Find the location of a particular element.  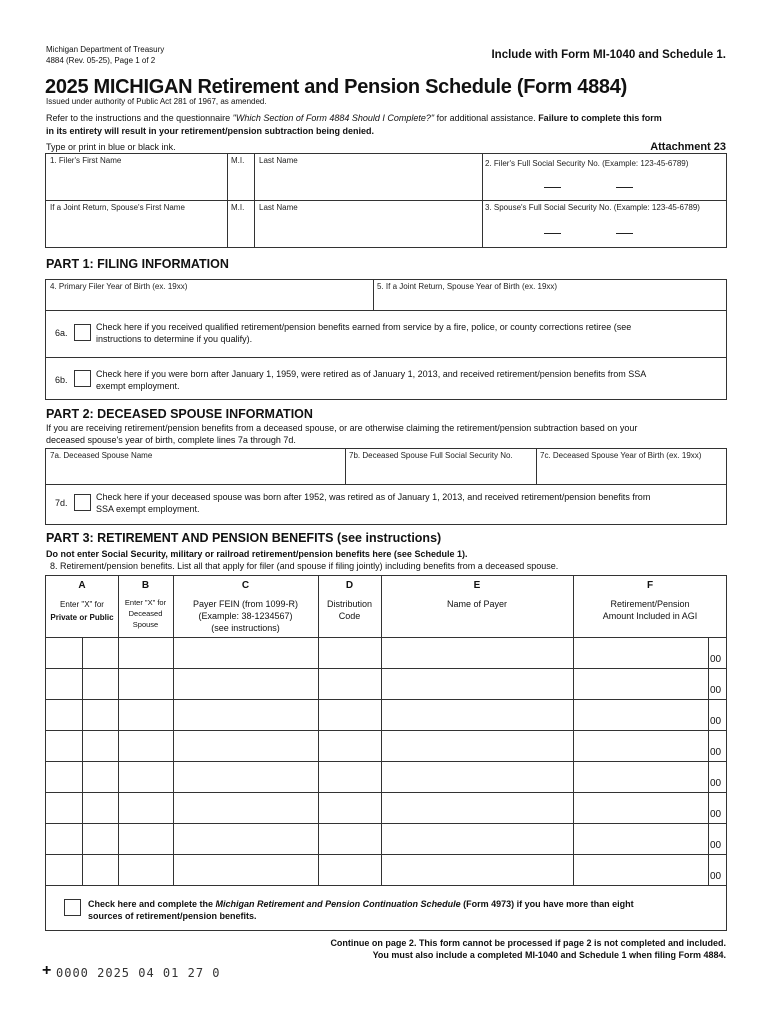

deceased-spouse-birth-year-input is located at coordinates (632, 472).